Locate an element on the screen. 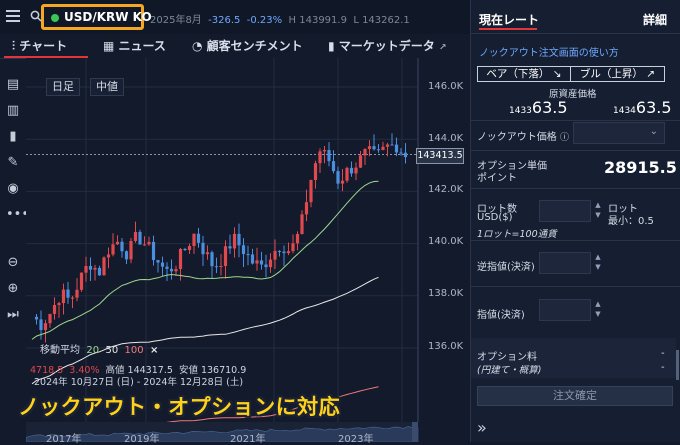 Image resolution: width=680 pixels, height=445 pixels. tab-sentiment-label: 顧客センチメント is located at coordinates (254, 46).